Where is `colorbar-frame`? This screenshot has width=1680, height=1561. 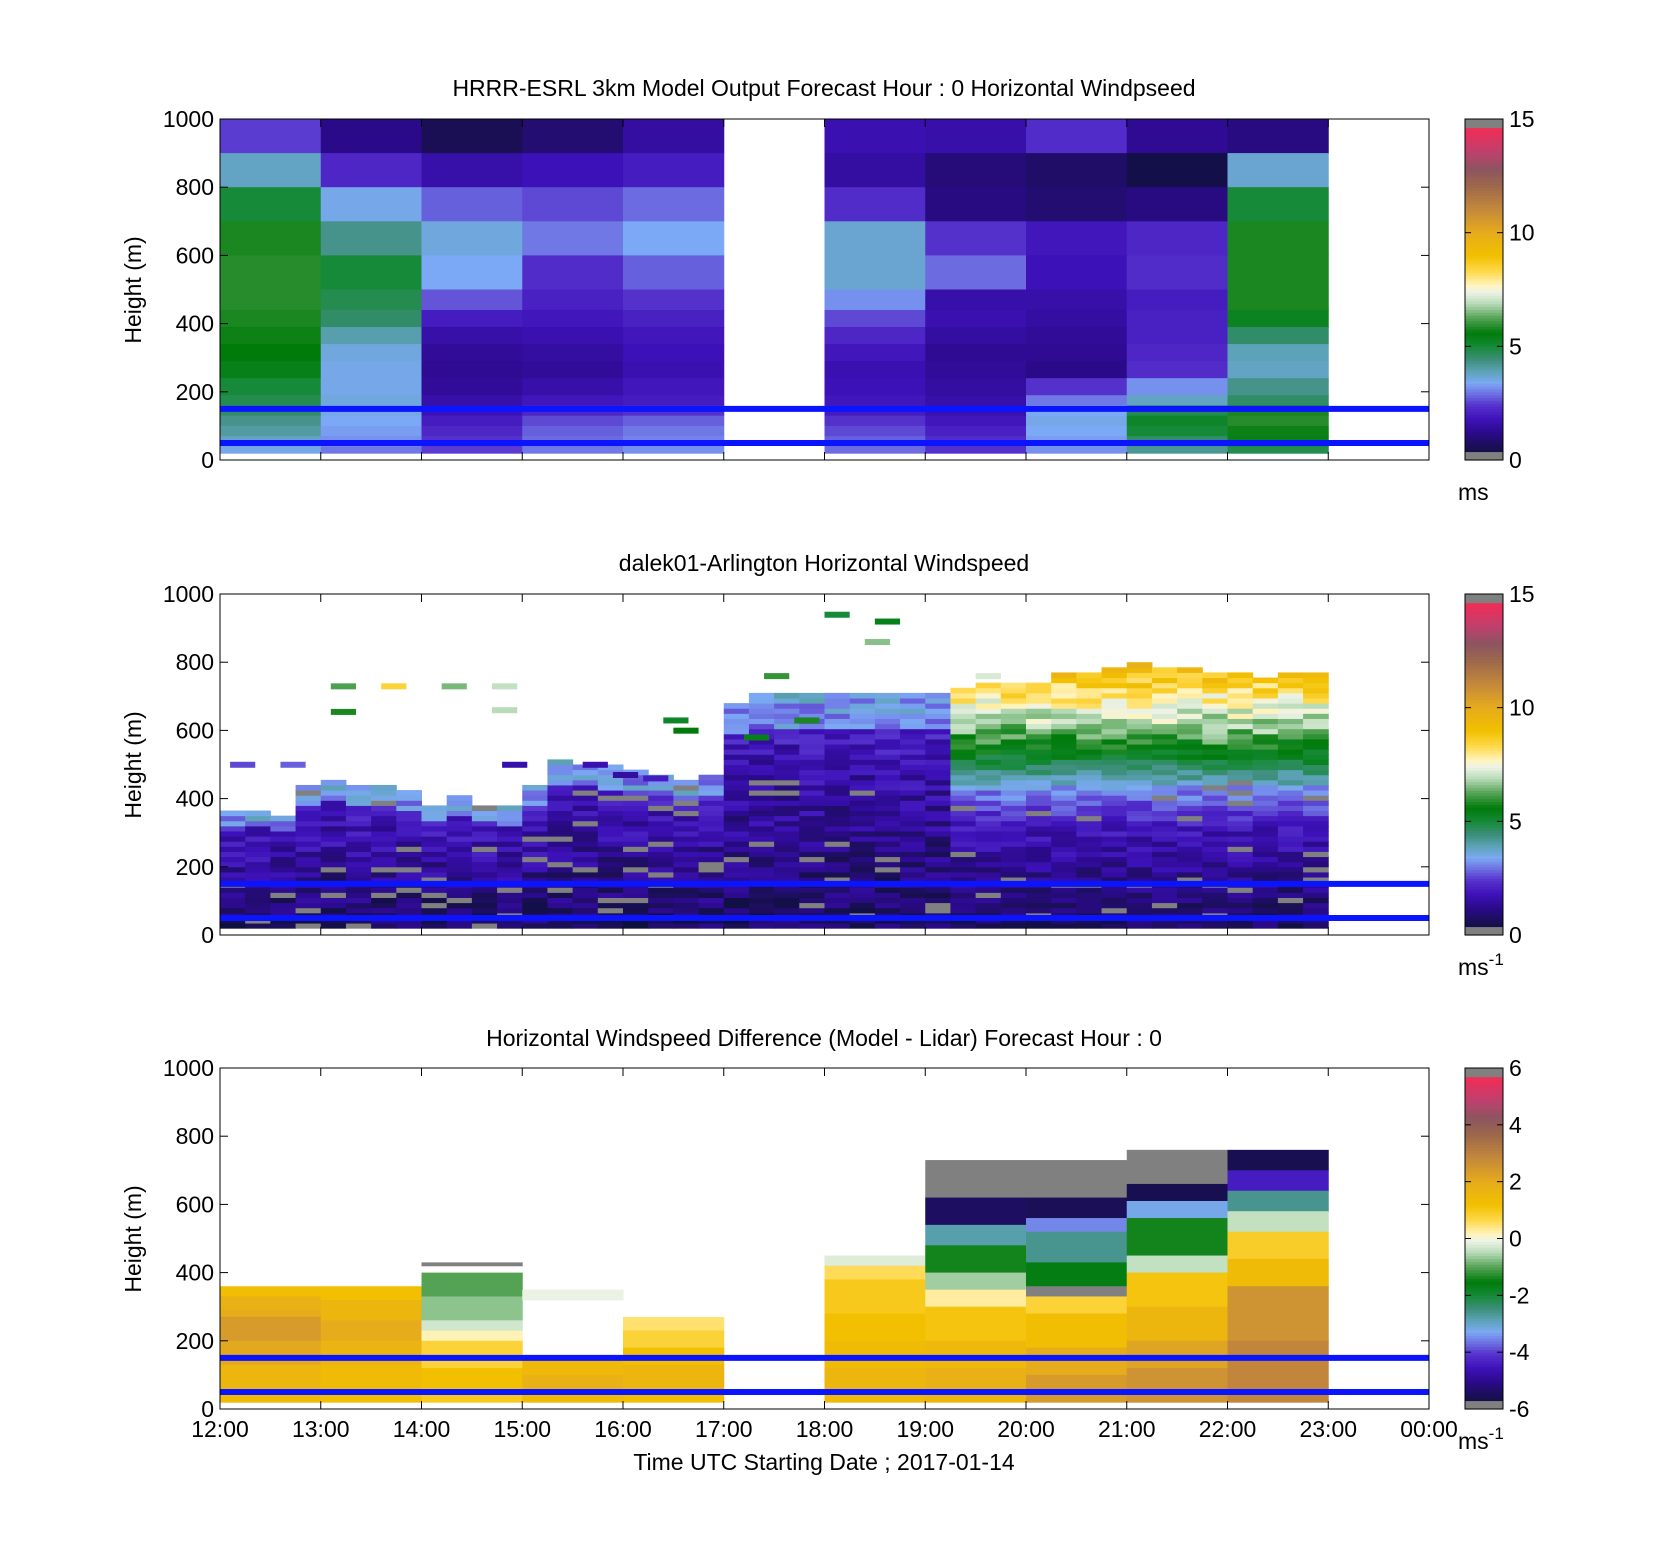 colorbar-frame is located at coordinates (1484, 764).